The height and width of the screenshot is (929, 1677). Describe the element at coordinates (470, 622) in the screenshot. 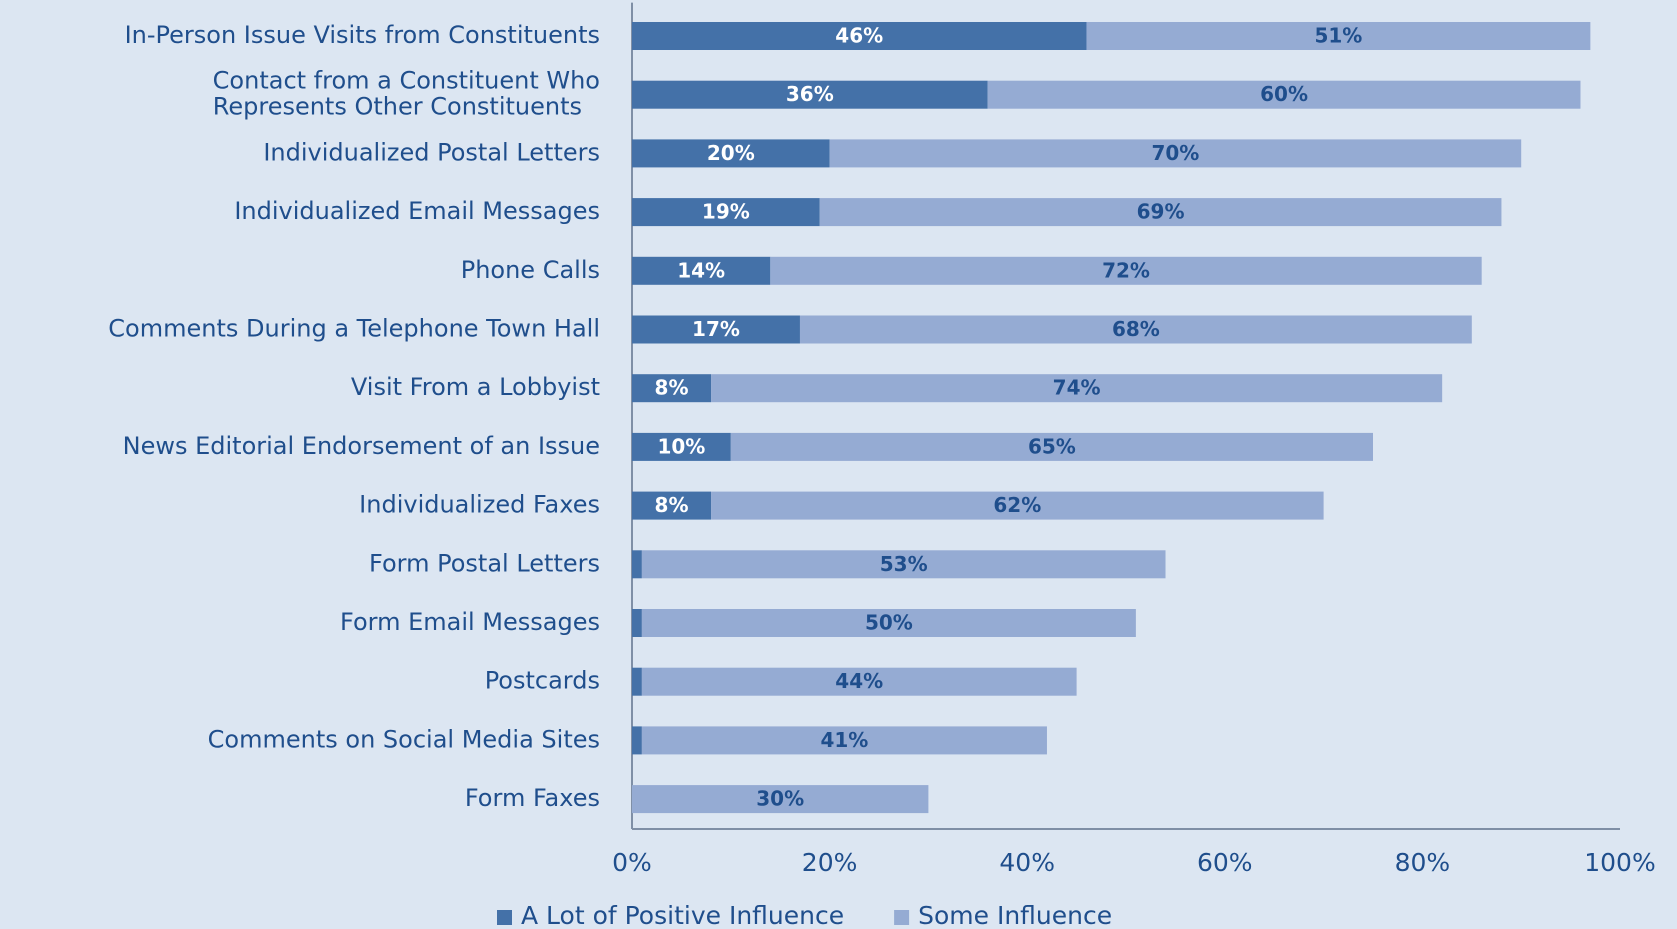

I see `category-label: Form Email Messages` at that location.